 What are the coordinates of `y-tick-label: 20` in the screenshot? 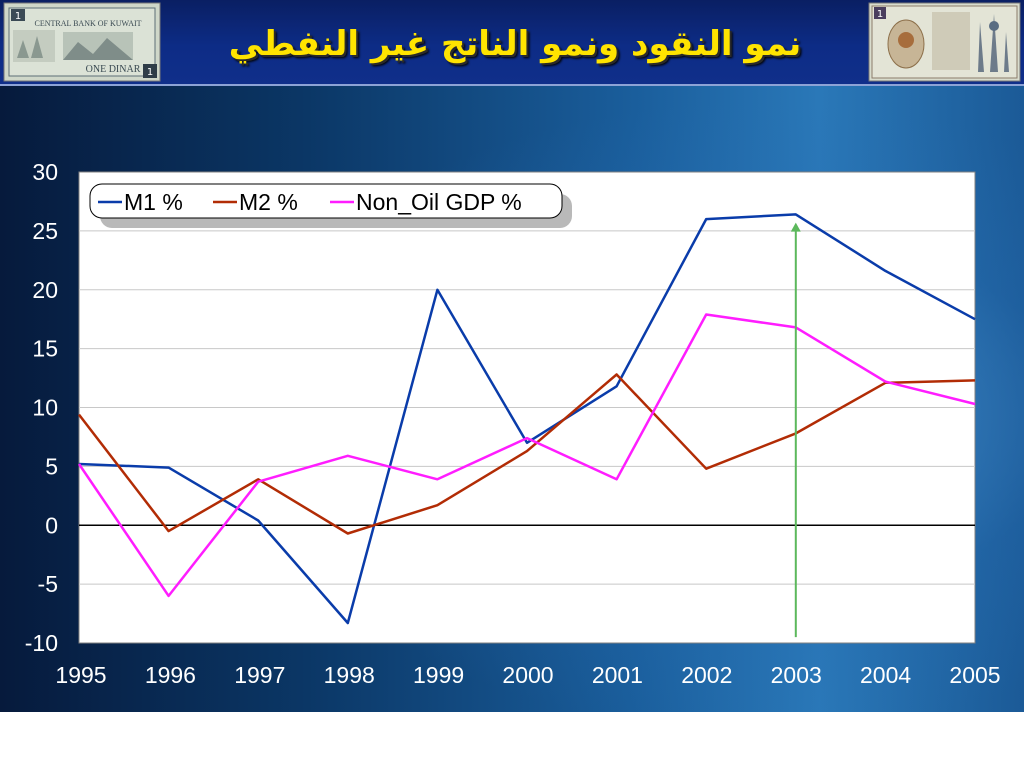 It's located at (45, 290).